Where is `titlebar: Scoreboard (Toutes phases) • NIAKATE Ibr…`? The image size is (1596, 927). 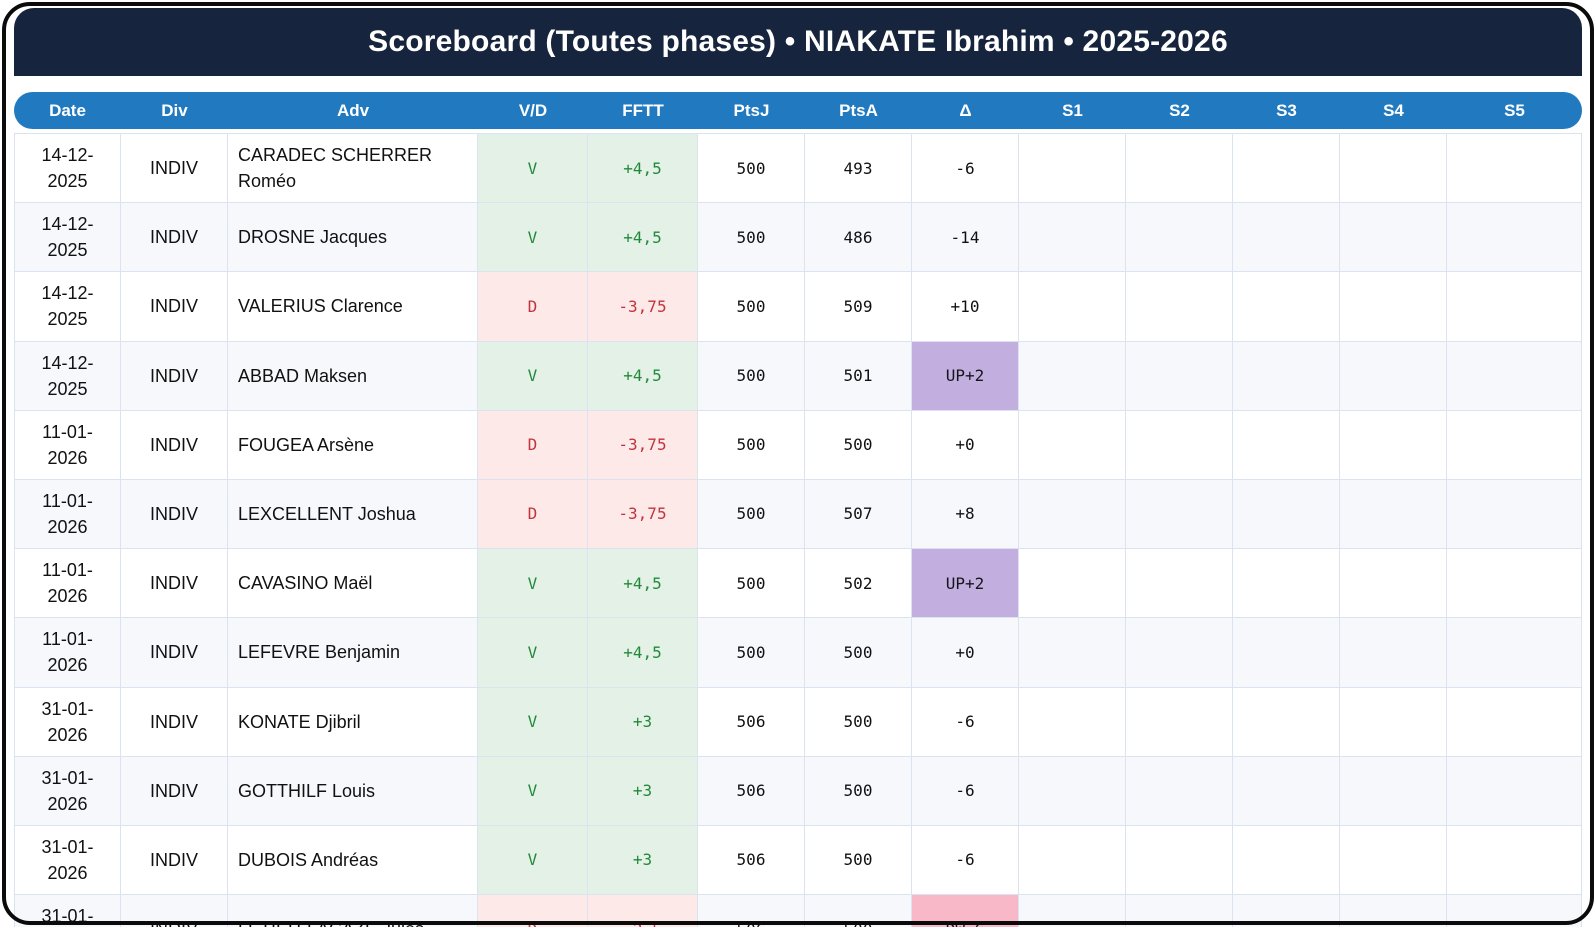
titlebar: Scoreboard (Toutes phases) • NIAKATE Ibr… is located at coordinates (798, 42).